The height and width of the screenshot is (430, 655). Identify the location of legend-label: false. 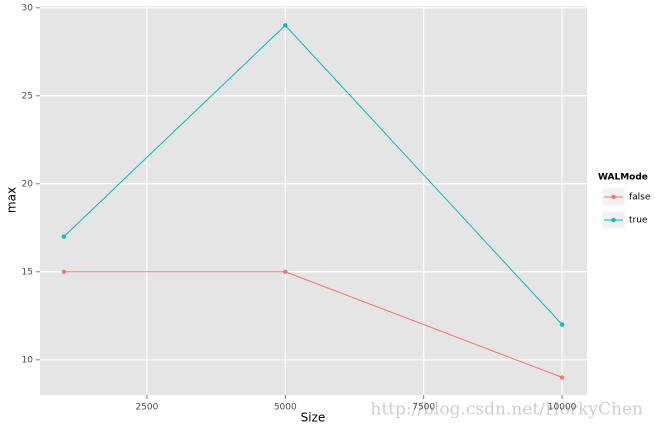
(640, 198).